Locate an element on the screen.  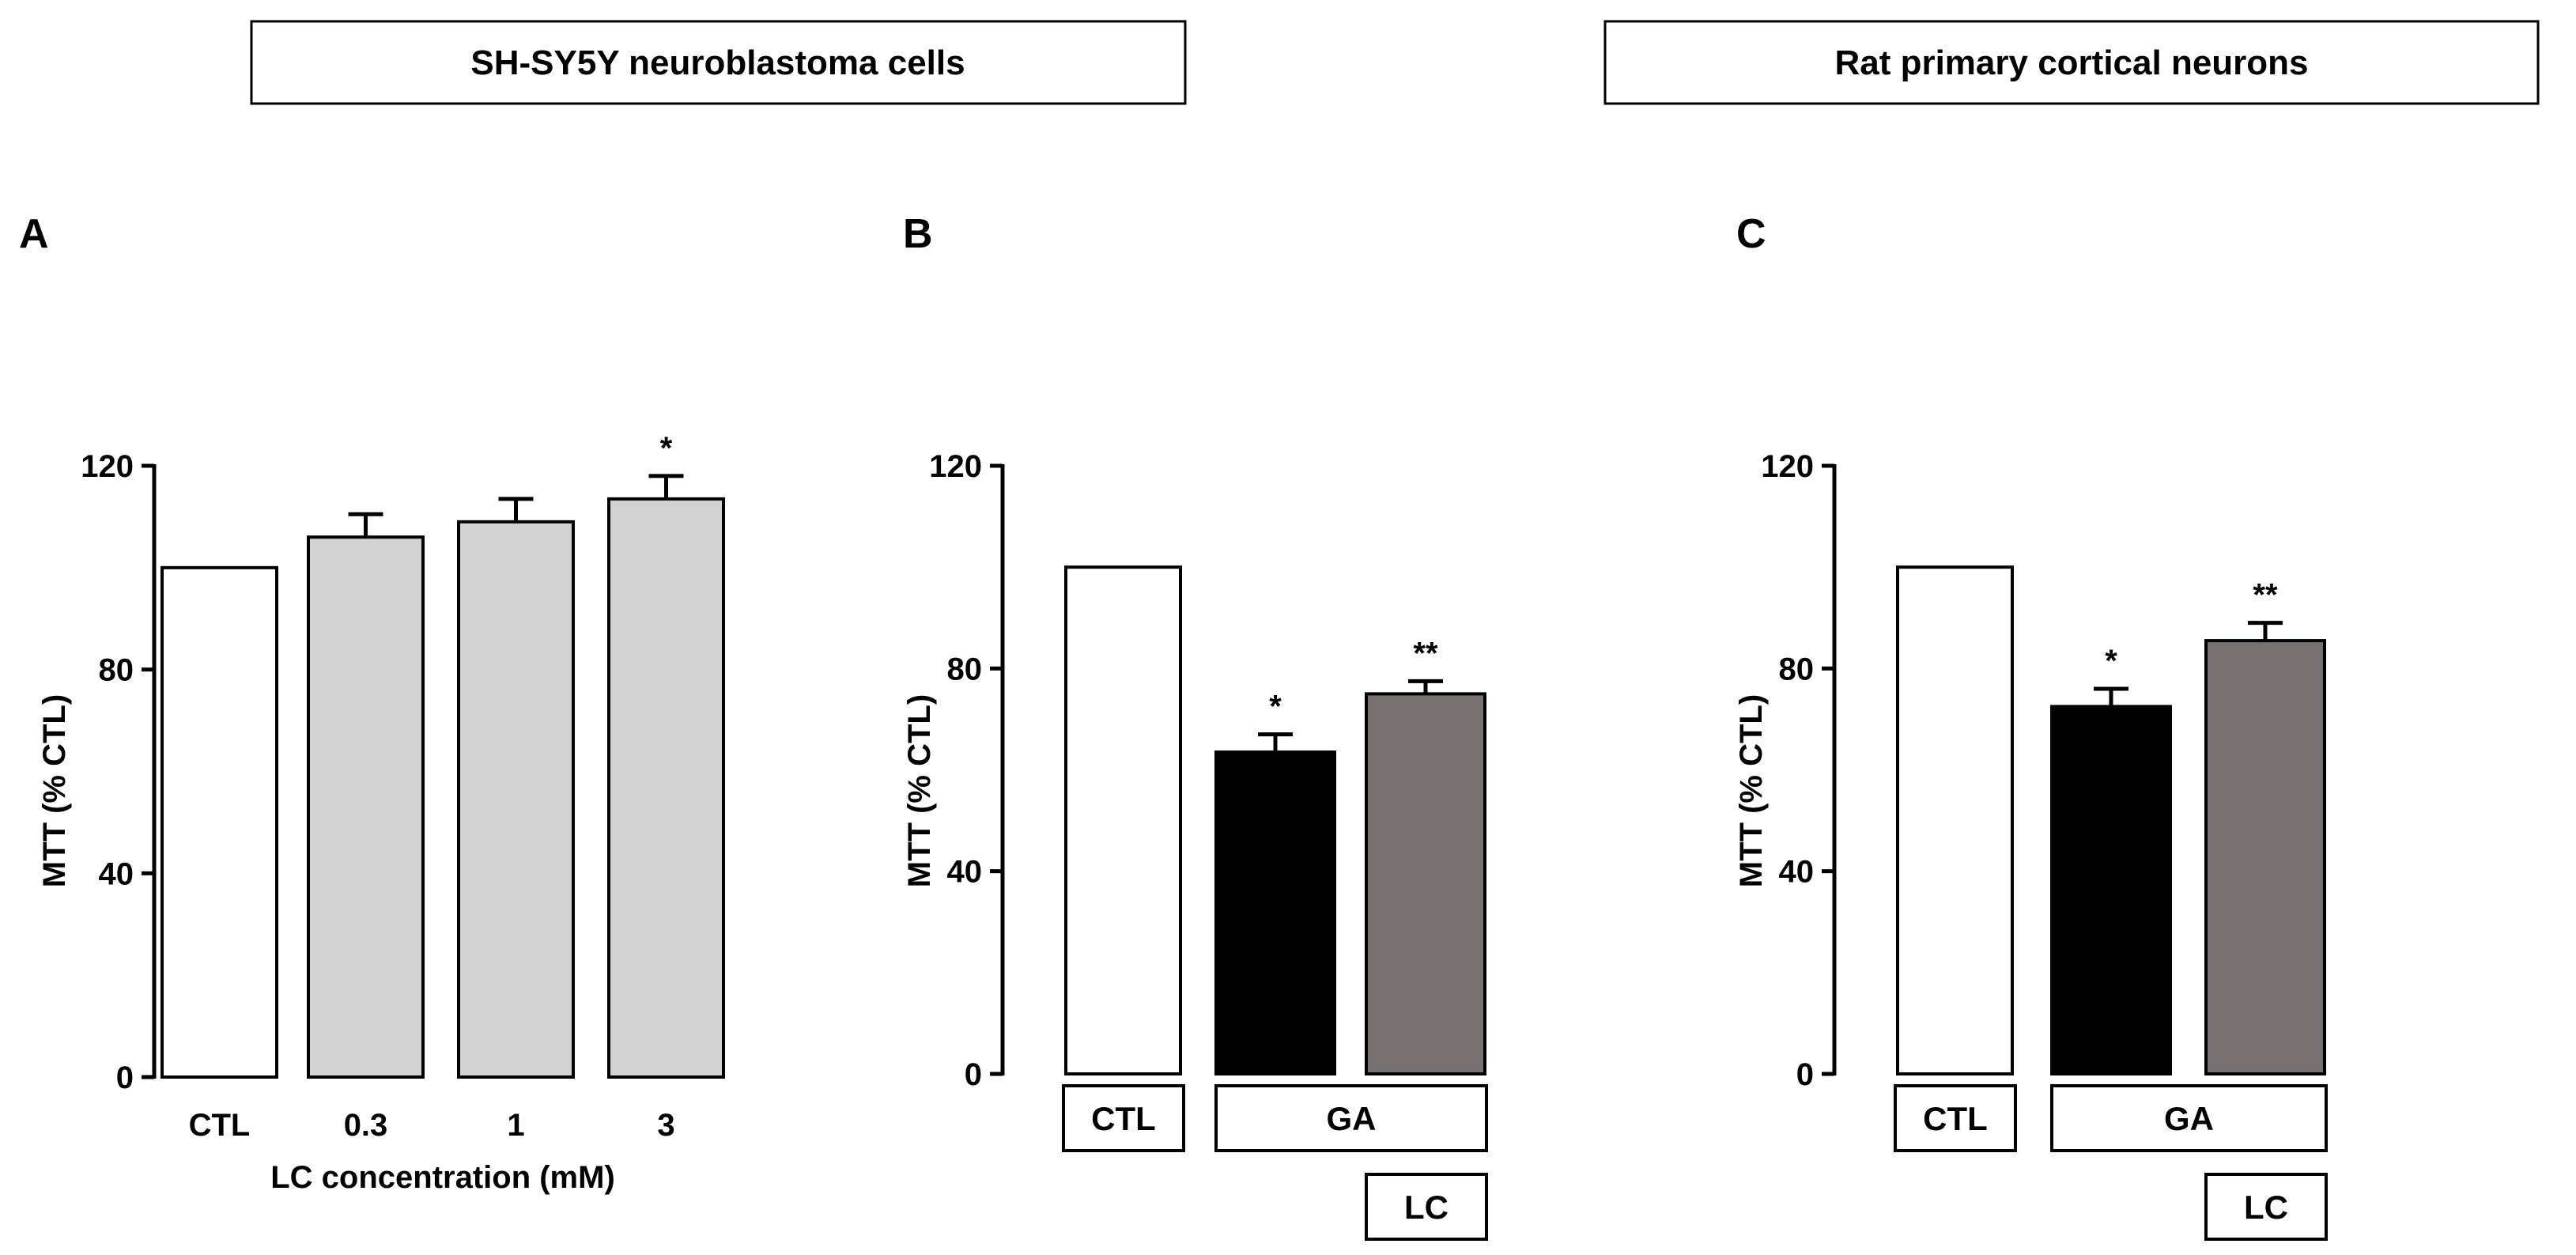
header-rat-neurons-text: Rat primary cortical neurons is located at coordinates (2071, 62).